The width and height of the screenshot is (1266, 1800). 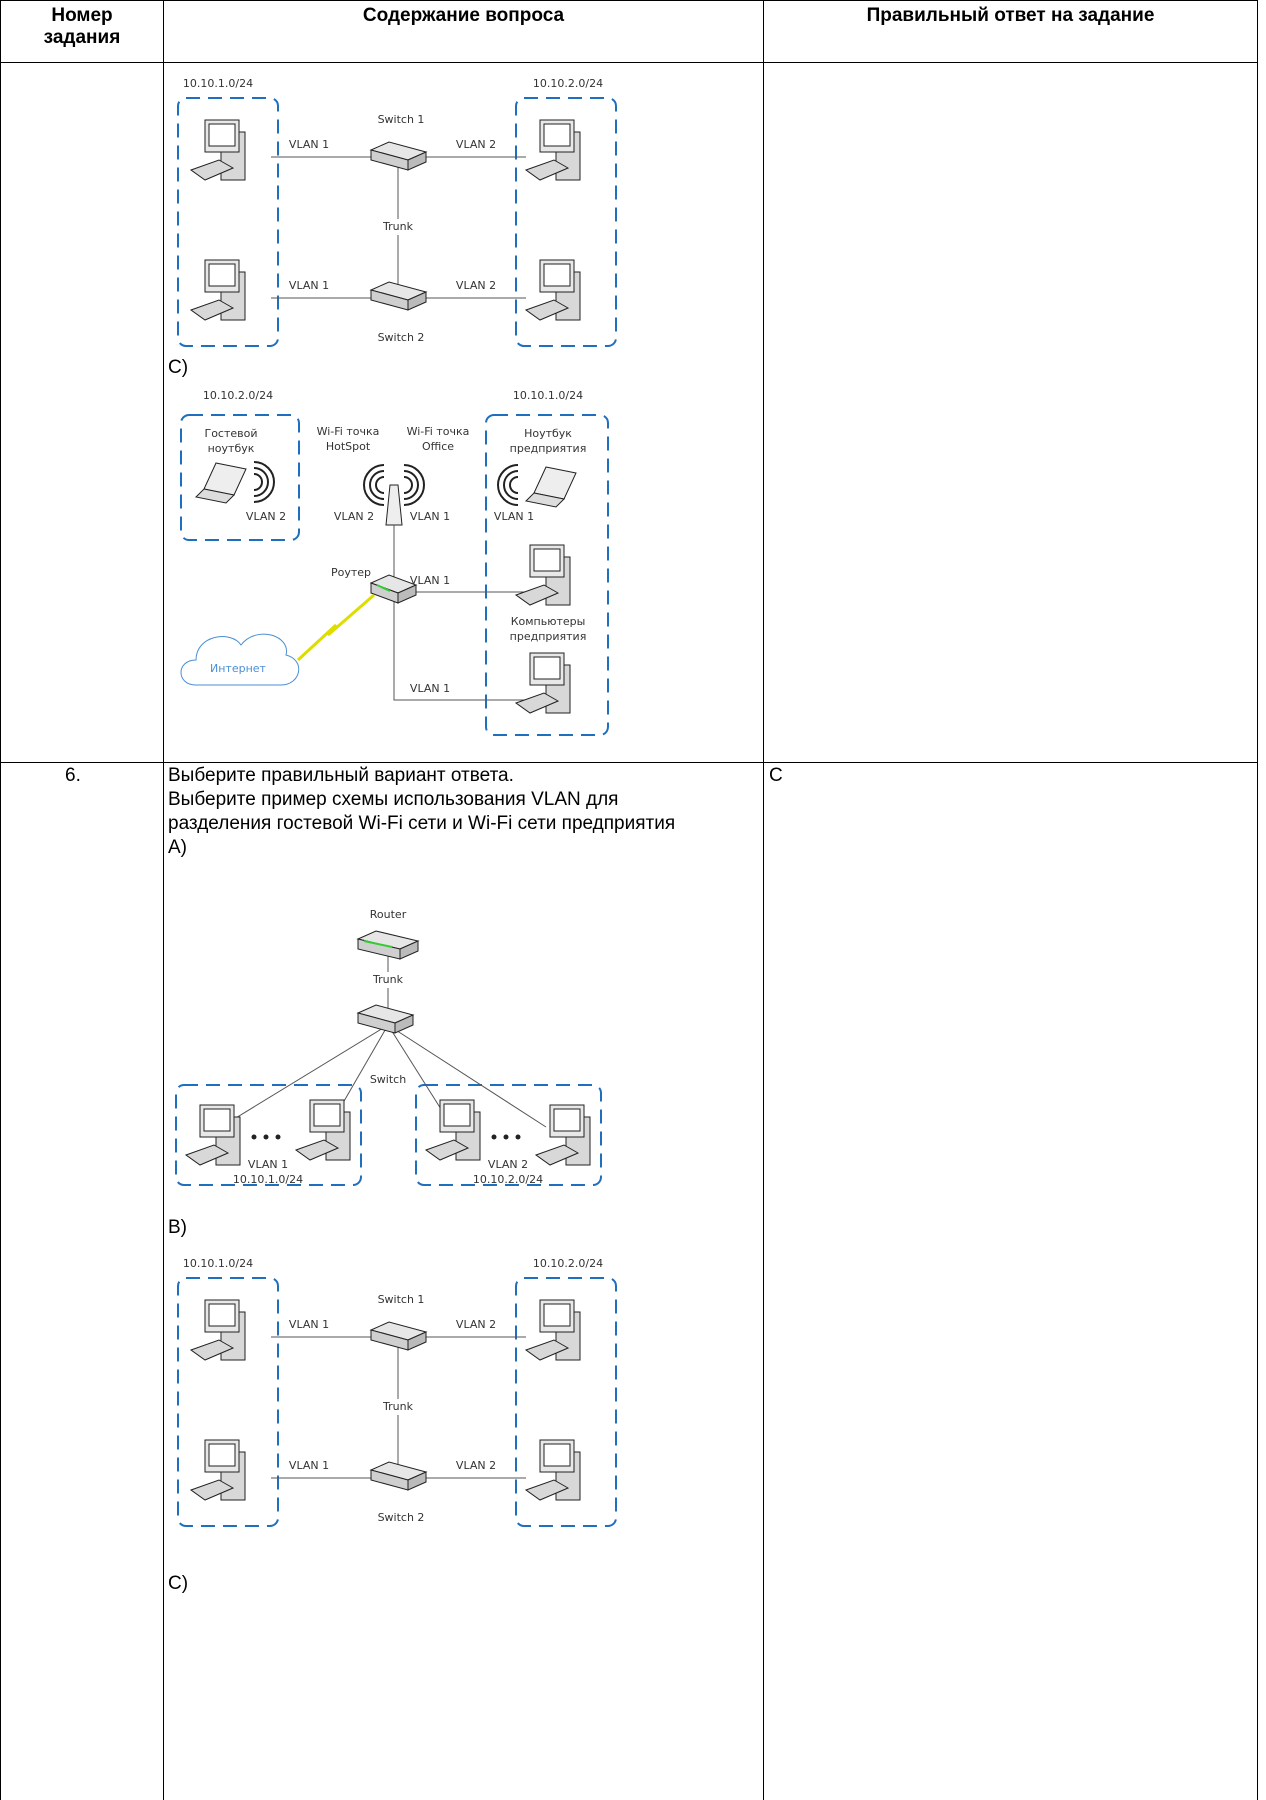 I want to click on wireless-link, so click(x=335, y=627).